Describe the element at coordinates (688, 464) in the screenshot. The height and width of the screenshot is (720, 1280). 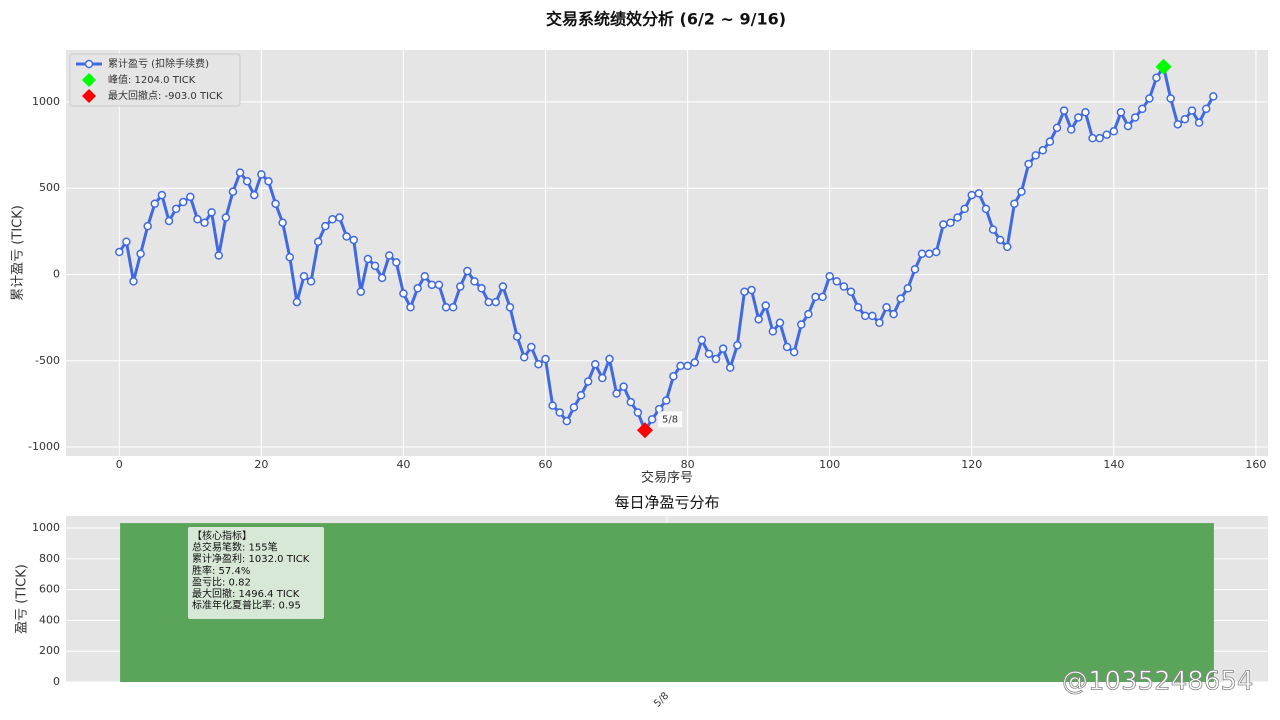
I see `x-tick-label: 80` at that location.